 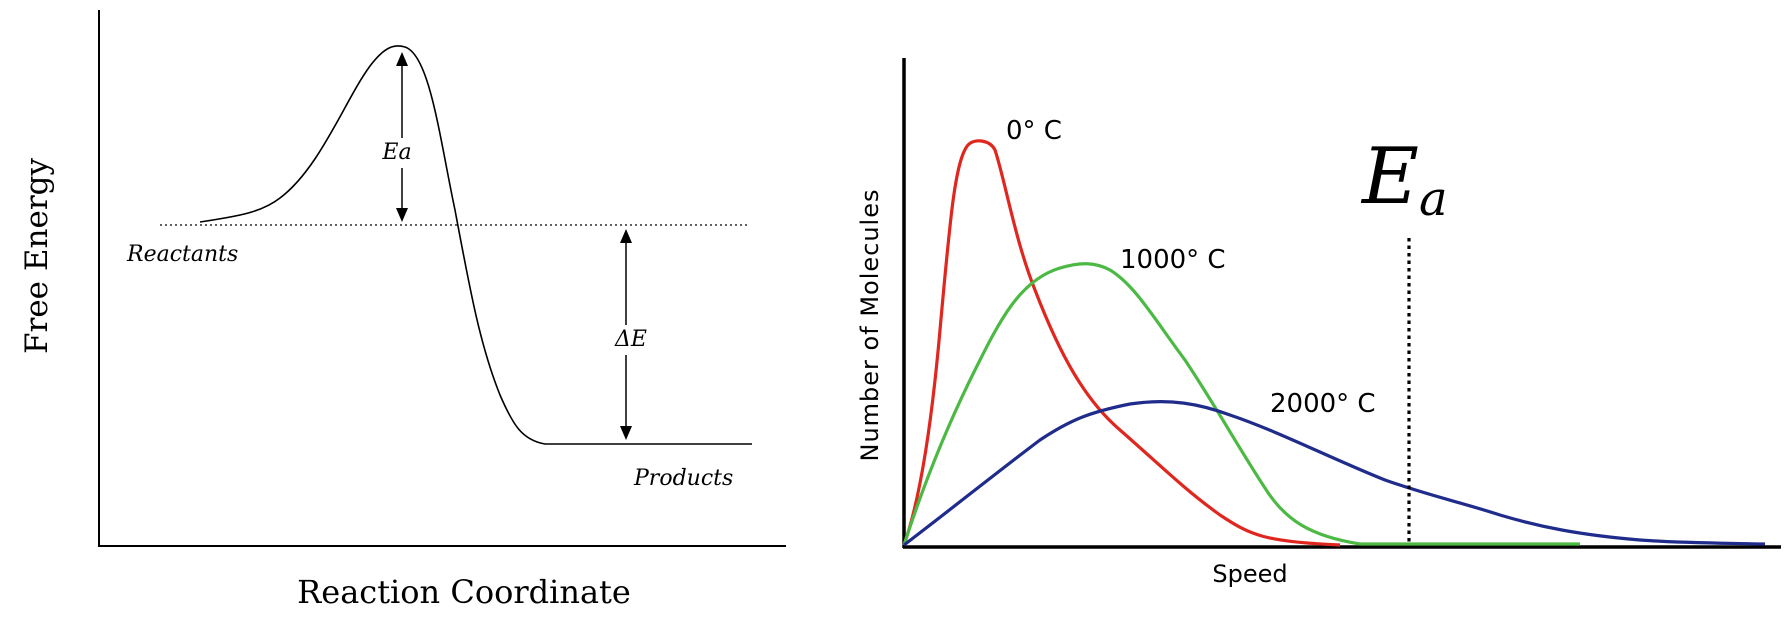 I want to click on dist-x-axis-label: Speed, so click(x=1249, y=574).